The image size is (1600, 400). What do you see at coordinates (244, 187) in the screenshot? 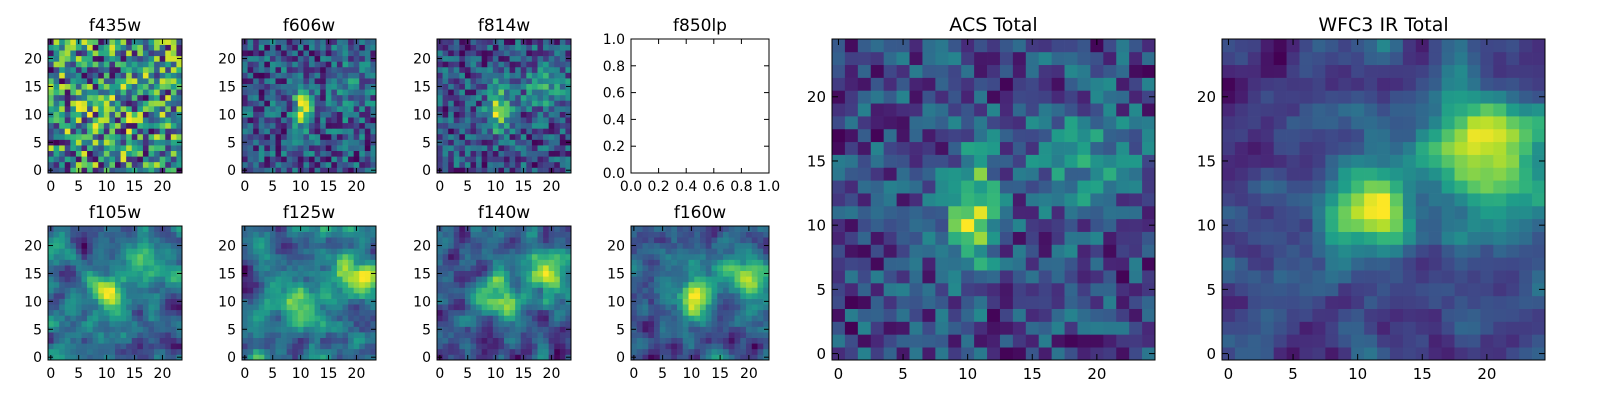
I see `x-tick-label: 0` at bounding box center [244, 187].